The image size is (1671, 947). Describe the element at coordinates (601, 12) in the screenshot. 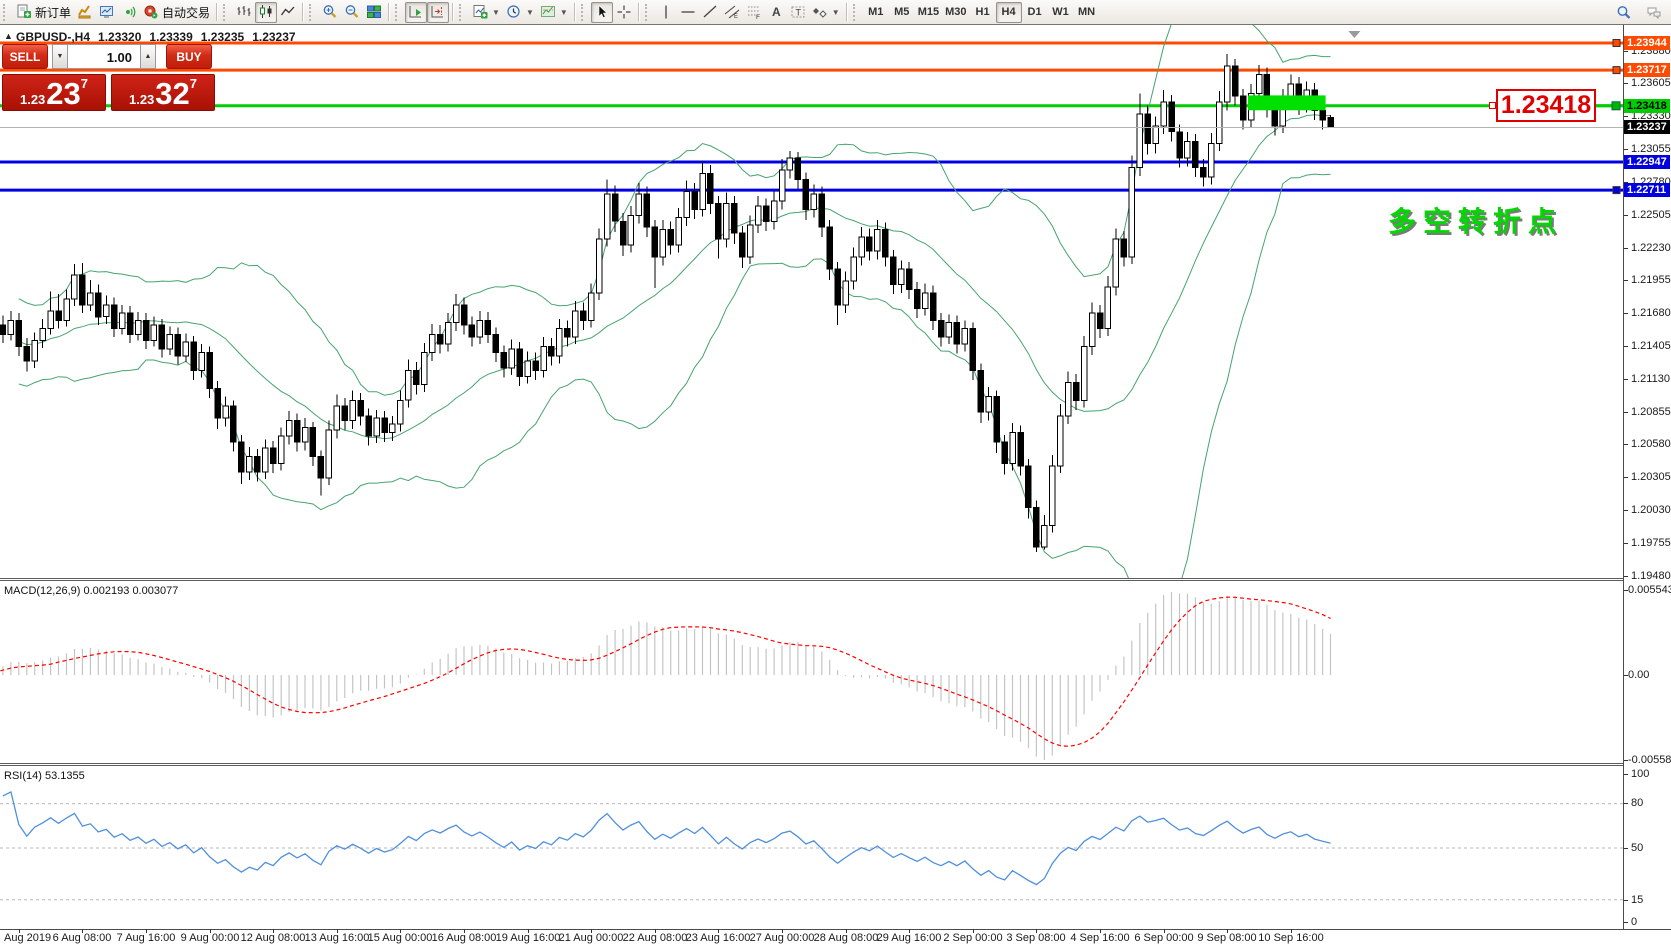

I see `cursor-button` at that location.